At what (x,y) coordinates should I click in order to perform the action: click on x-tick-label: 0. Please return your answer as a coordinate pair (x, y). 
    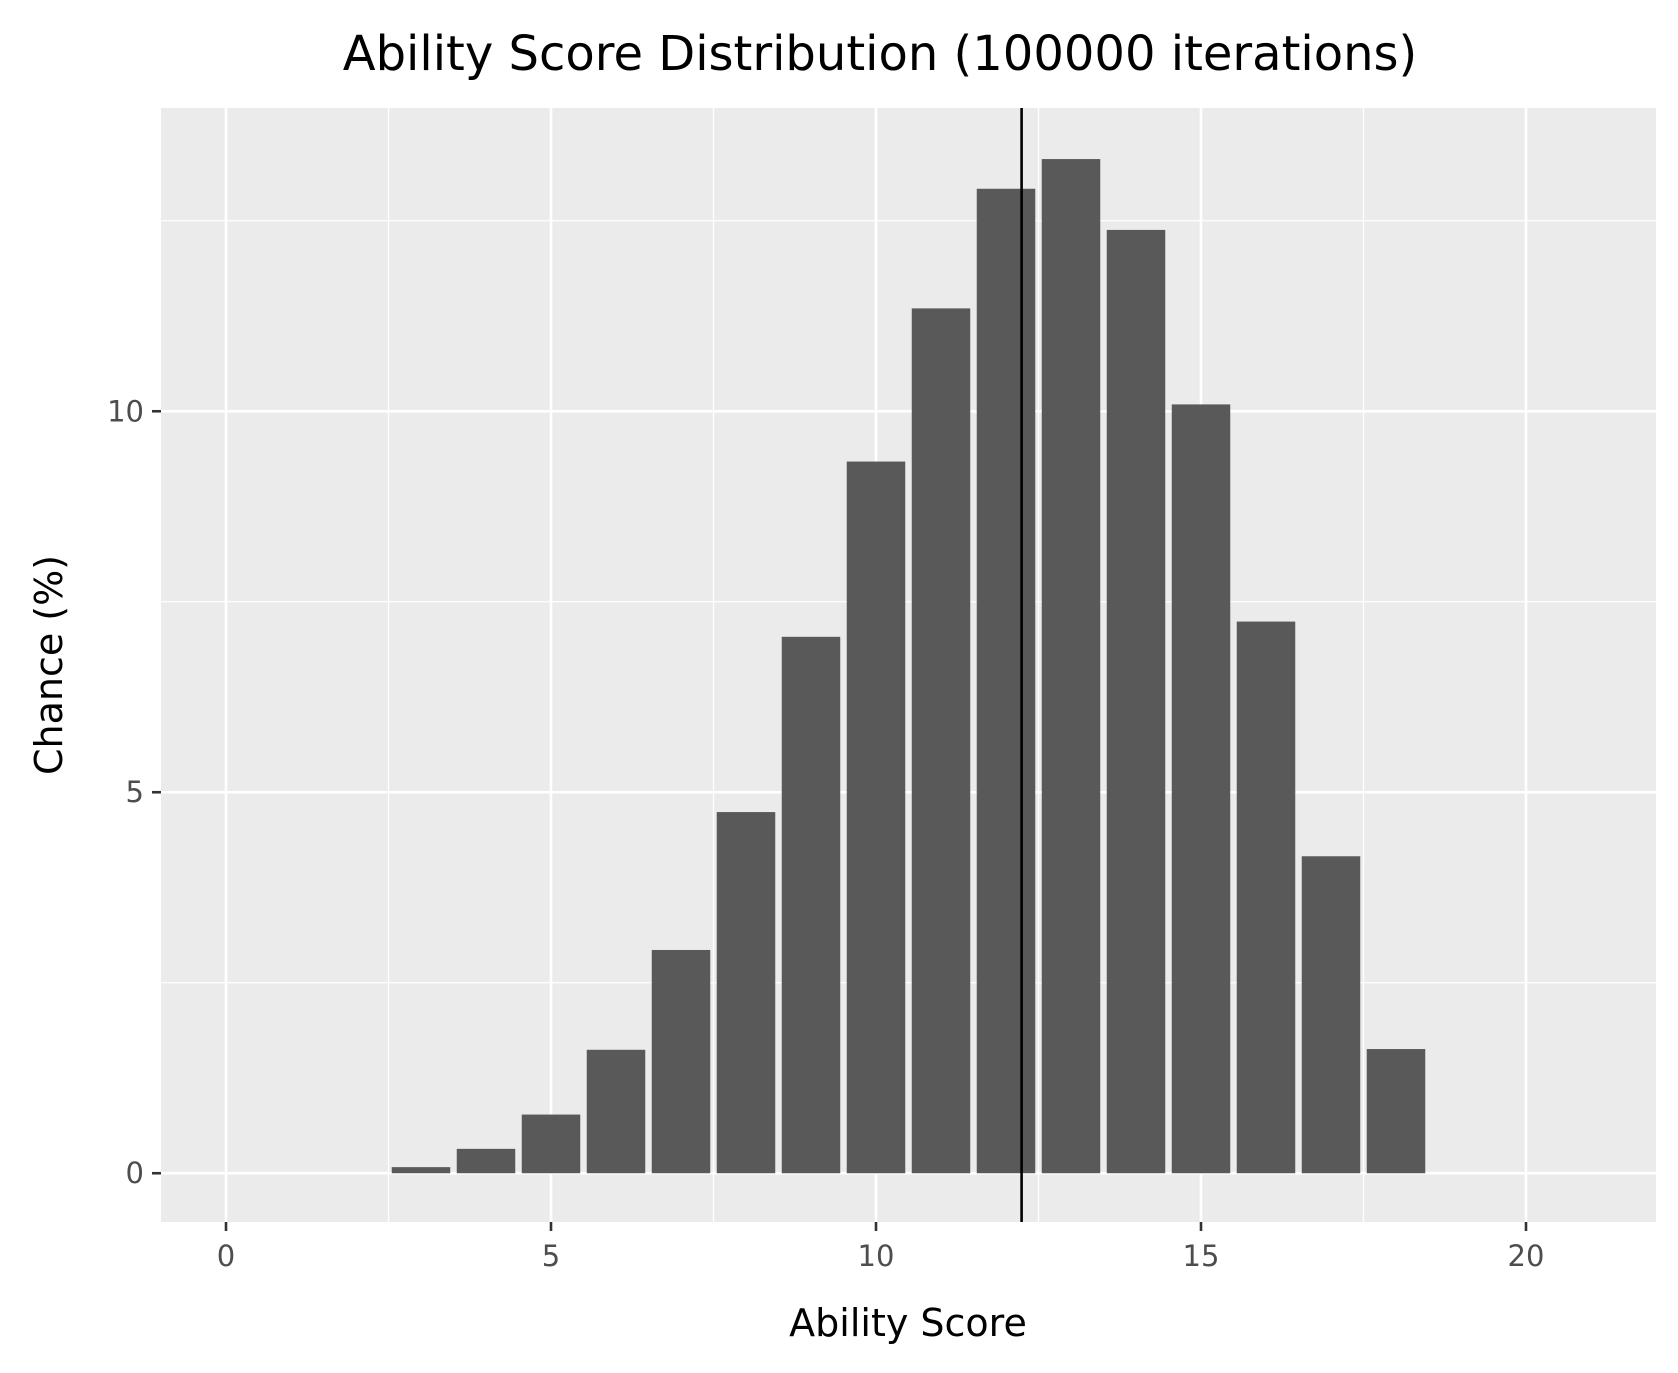
    Looking at the image, I should click on (226, 1256).